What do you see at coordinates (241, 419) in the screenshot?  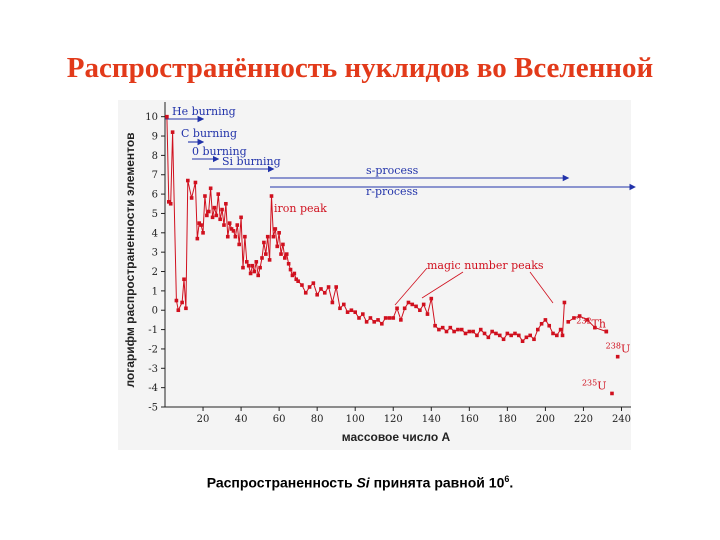 I see `x-tick-label: 40` at bounding box center [241, 419].